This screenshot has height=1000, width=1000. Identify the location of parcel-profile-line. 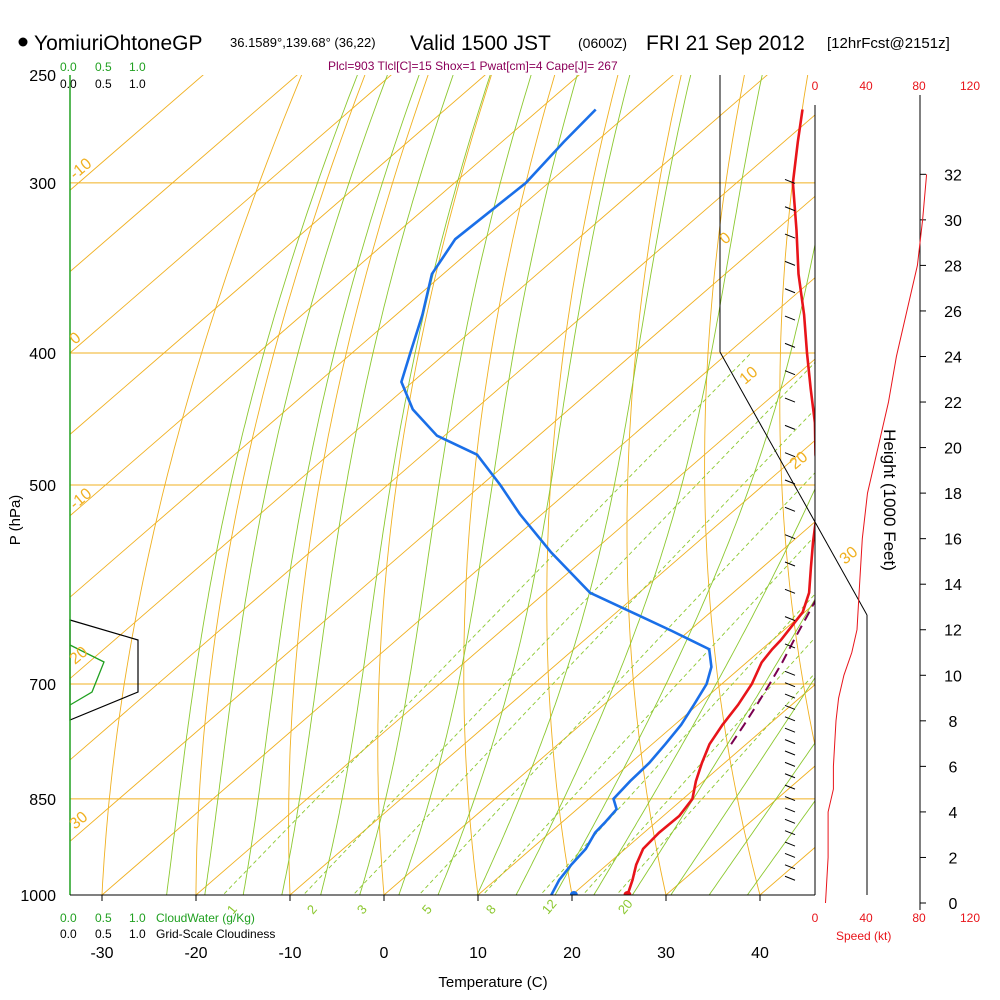
(772, 672).